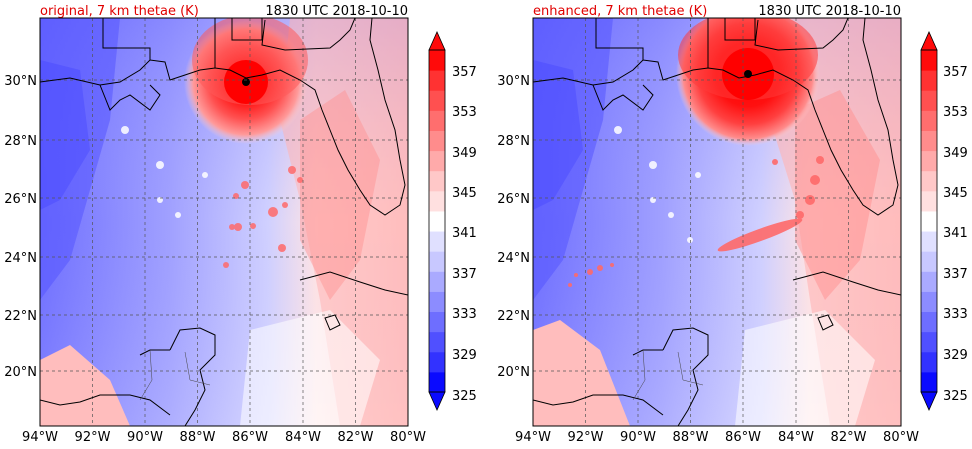  What do you see at coordinates (119, 11) in the screenshot?
I see `panel-title-left: original, 7 km thetae (K)` at bounding box center [119, 11].